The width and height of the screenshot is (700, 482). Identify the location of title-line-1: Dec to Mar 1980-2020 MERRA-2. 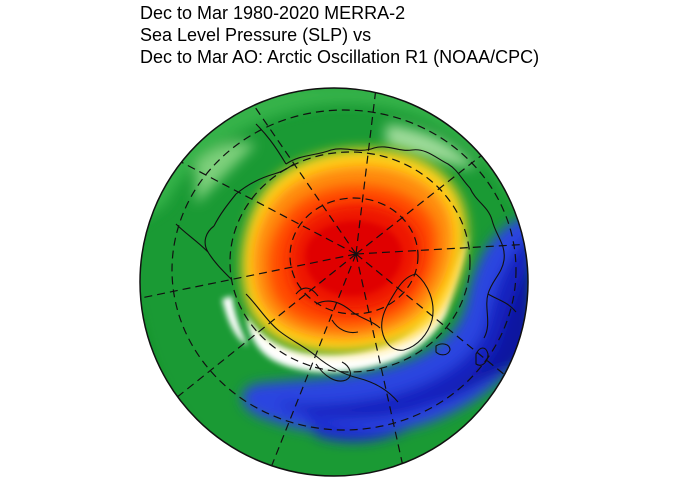
(273, 13).